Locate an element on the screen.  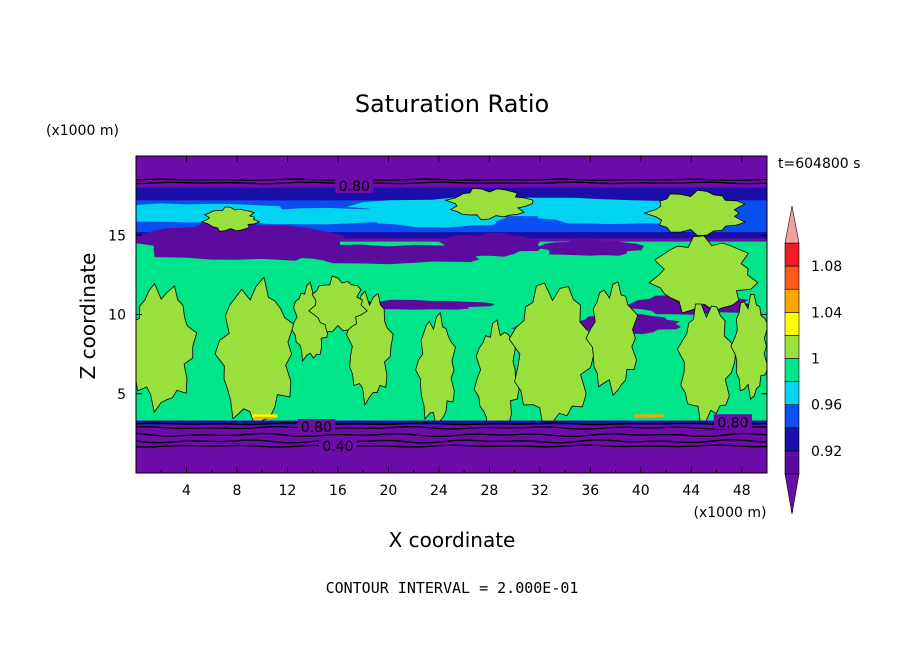
x-tick-label: 4 is located at coordinates (186, 491).